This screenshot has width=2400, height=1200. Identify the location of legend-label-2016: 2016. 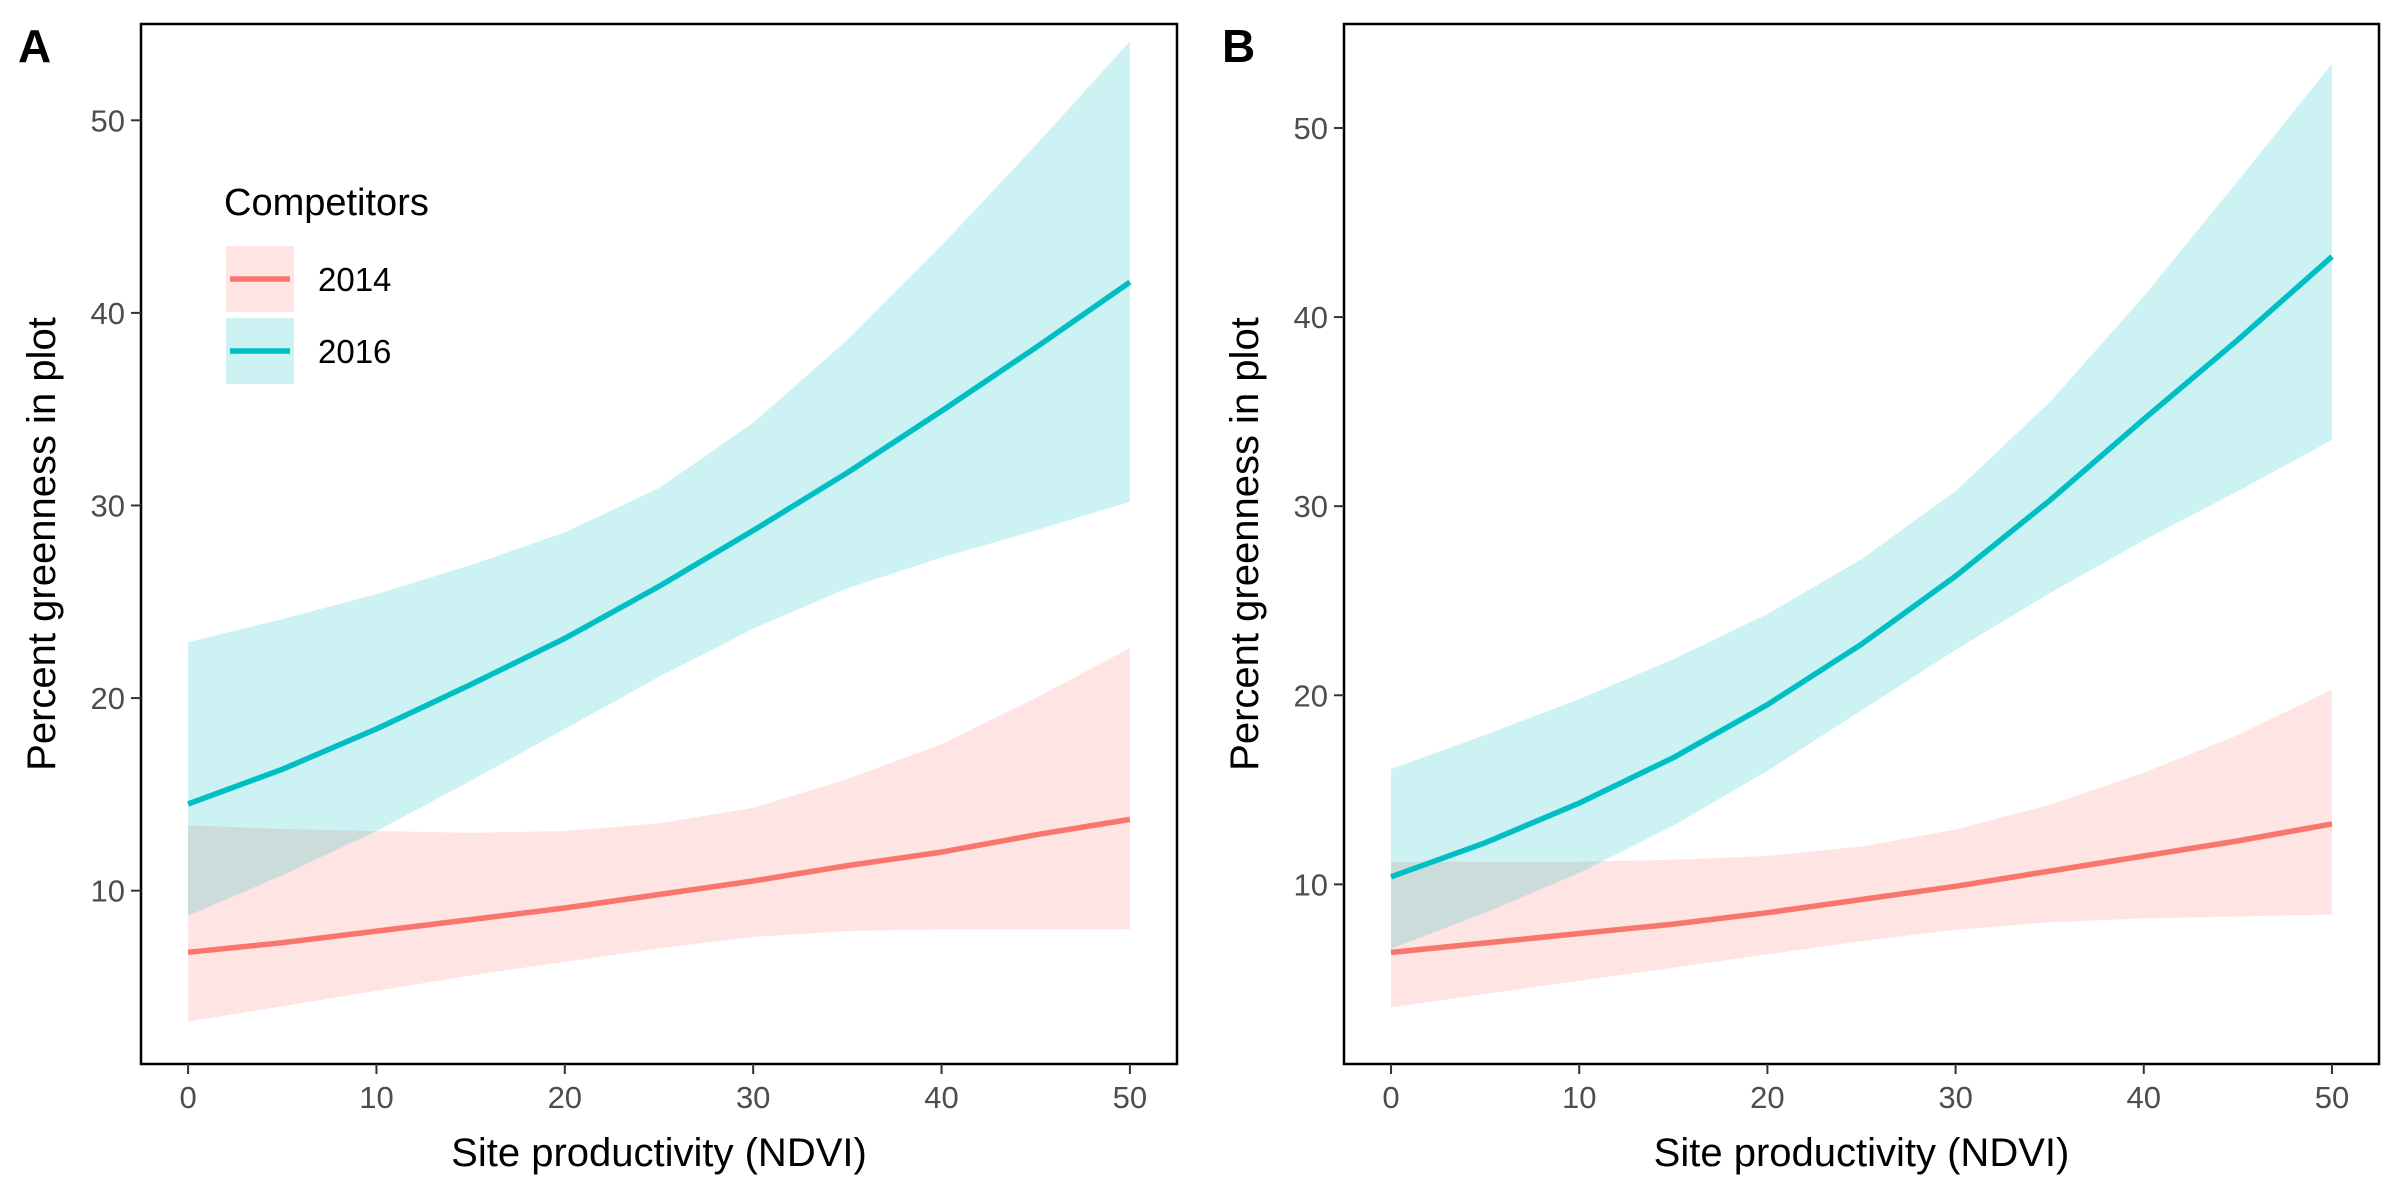
(354, 351).